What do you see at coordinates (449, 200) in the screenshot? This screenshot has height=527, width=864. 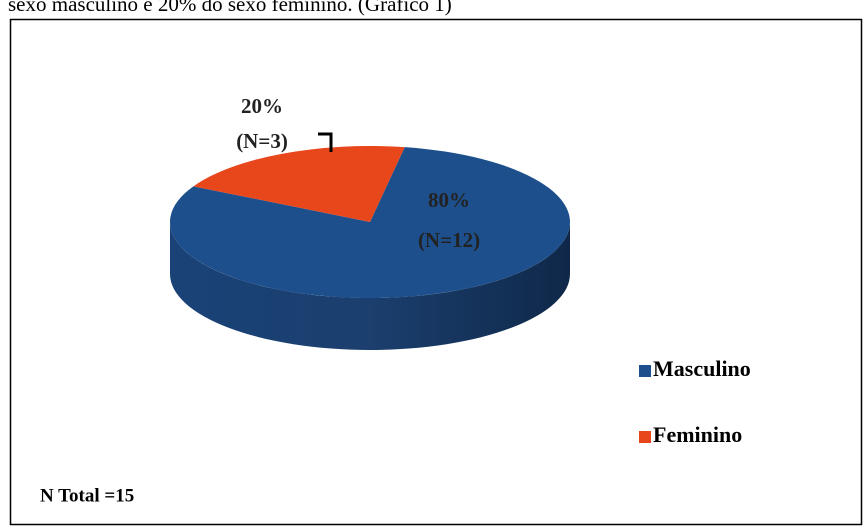 I see `value-label: 80%` at bounding box center [449, 200].